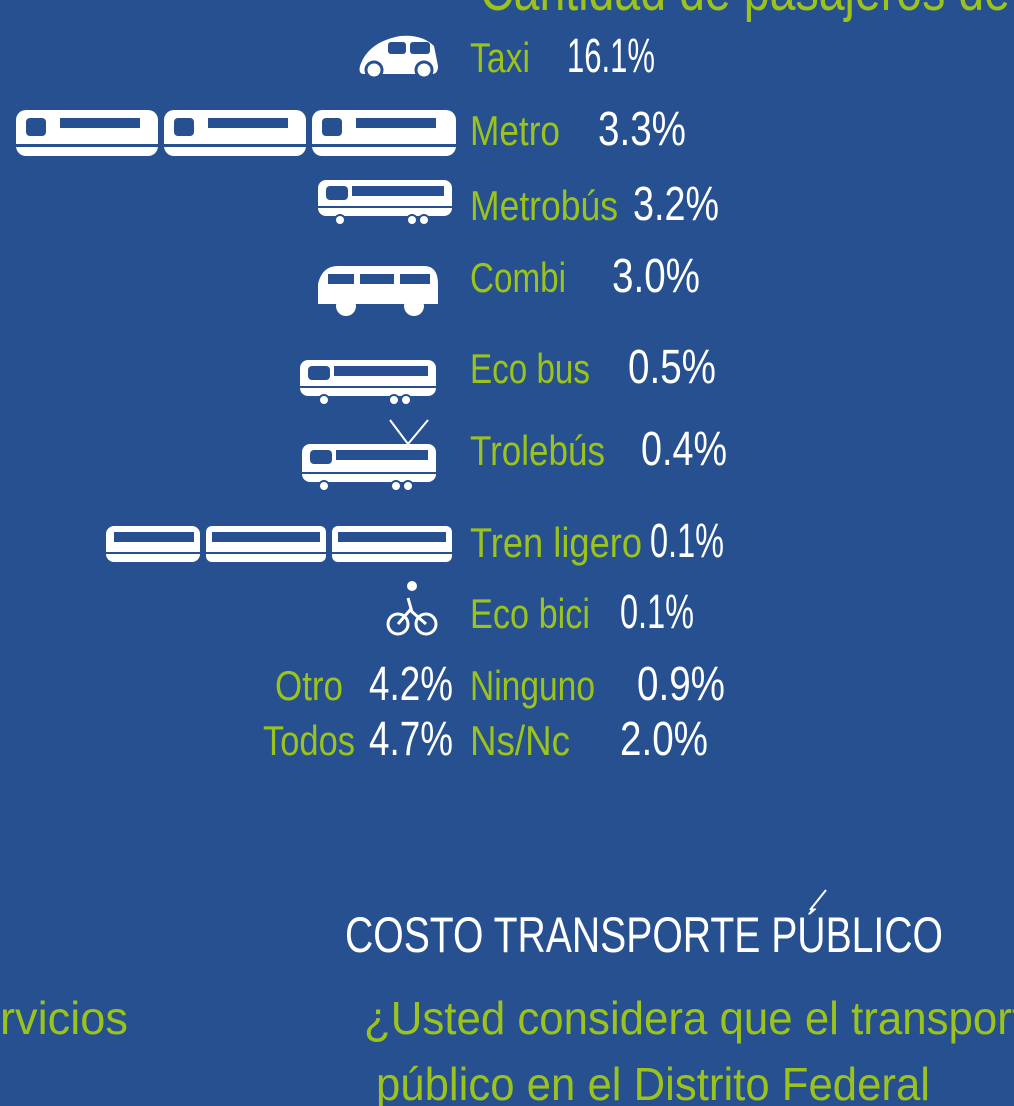 This screenshot has height=1106, width=1014. I want to click on tren-ligero-icon, so click(279, 544).